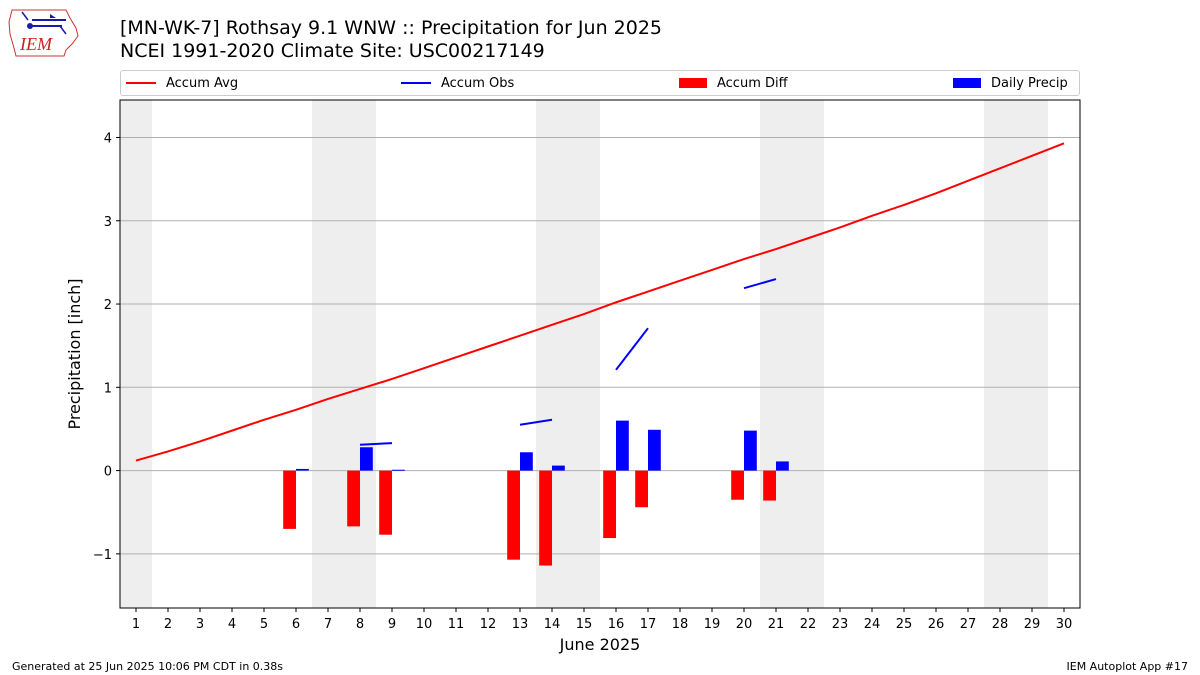 This screenshot has width=1200, height=675. I want to click on legend-label: Accum Diff, so click(752, 83).